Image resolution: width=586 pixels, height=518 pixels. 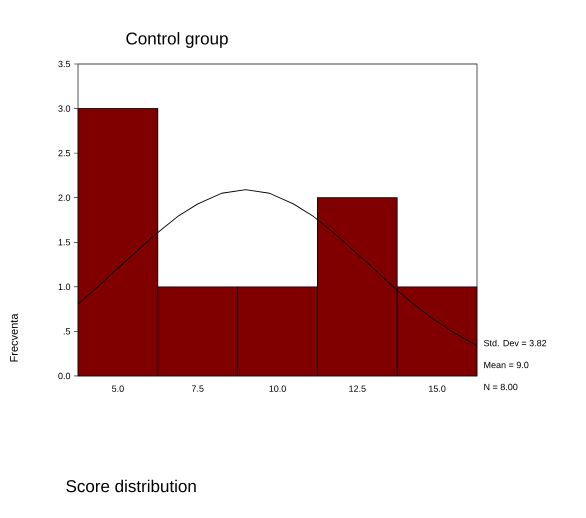 What do you see at coordinates (131, 486) in the screenshot?
I see `text: Score distribution` at bounding box center [131, 486].